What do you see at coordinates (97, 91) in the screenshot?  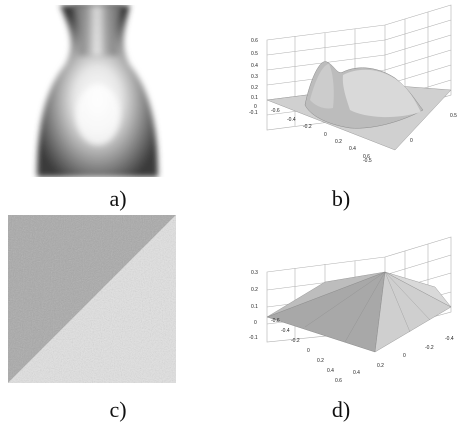 I see `panel-a-image` at bounding box center [97, 91].